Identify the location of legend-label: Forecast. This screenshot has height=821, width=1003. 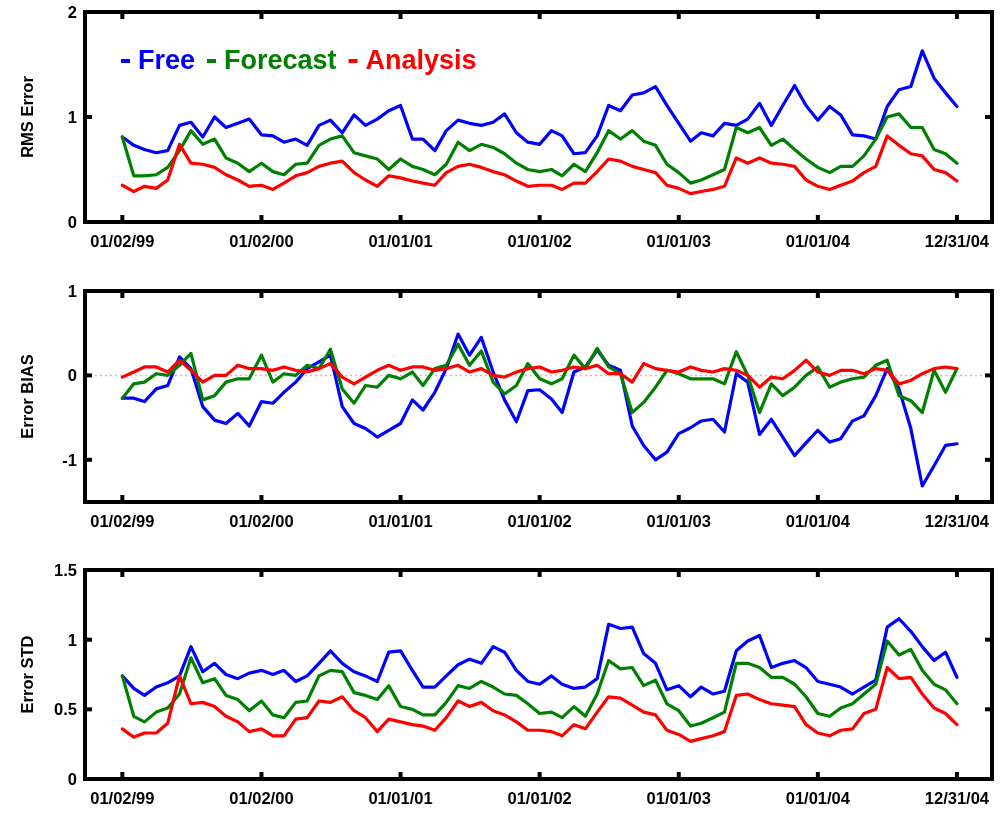
(280, 60).